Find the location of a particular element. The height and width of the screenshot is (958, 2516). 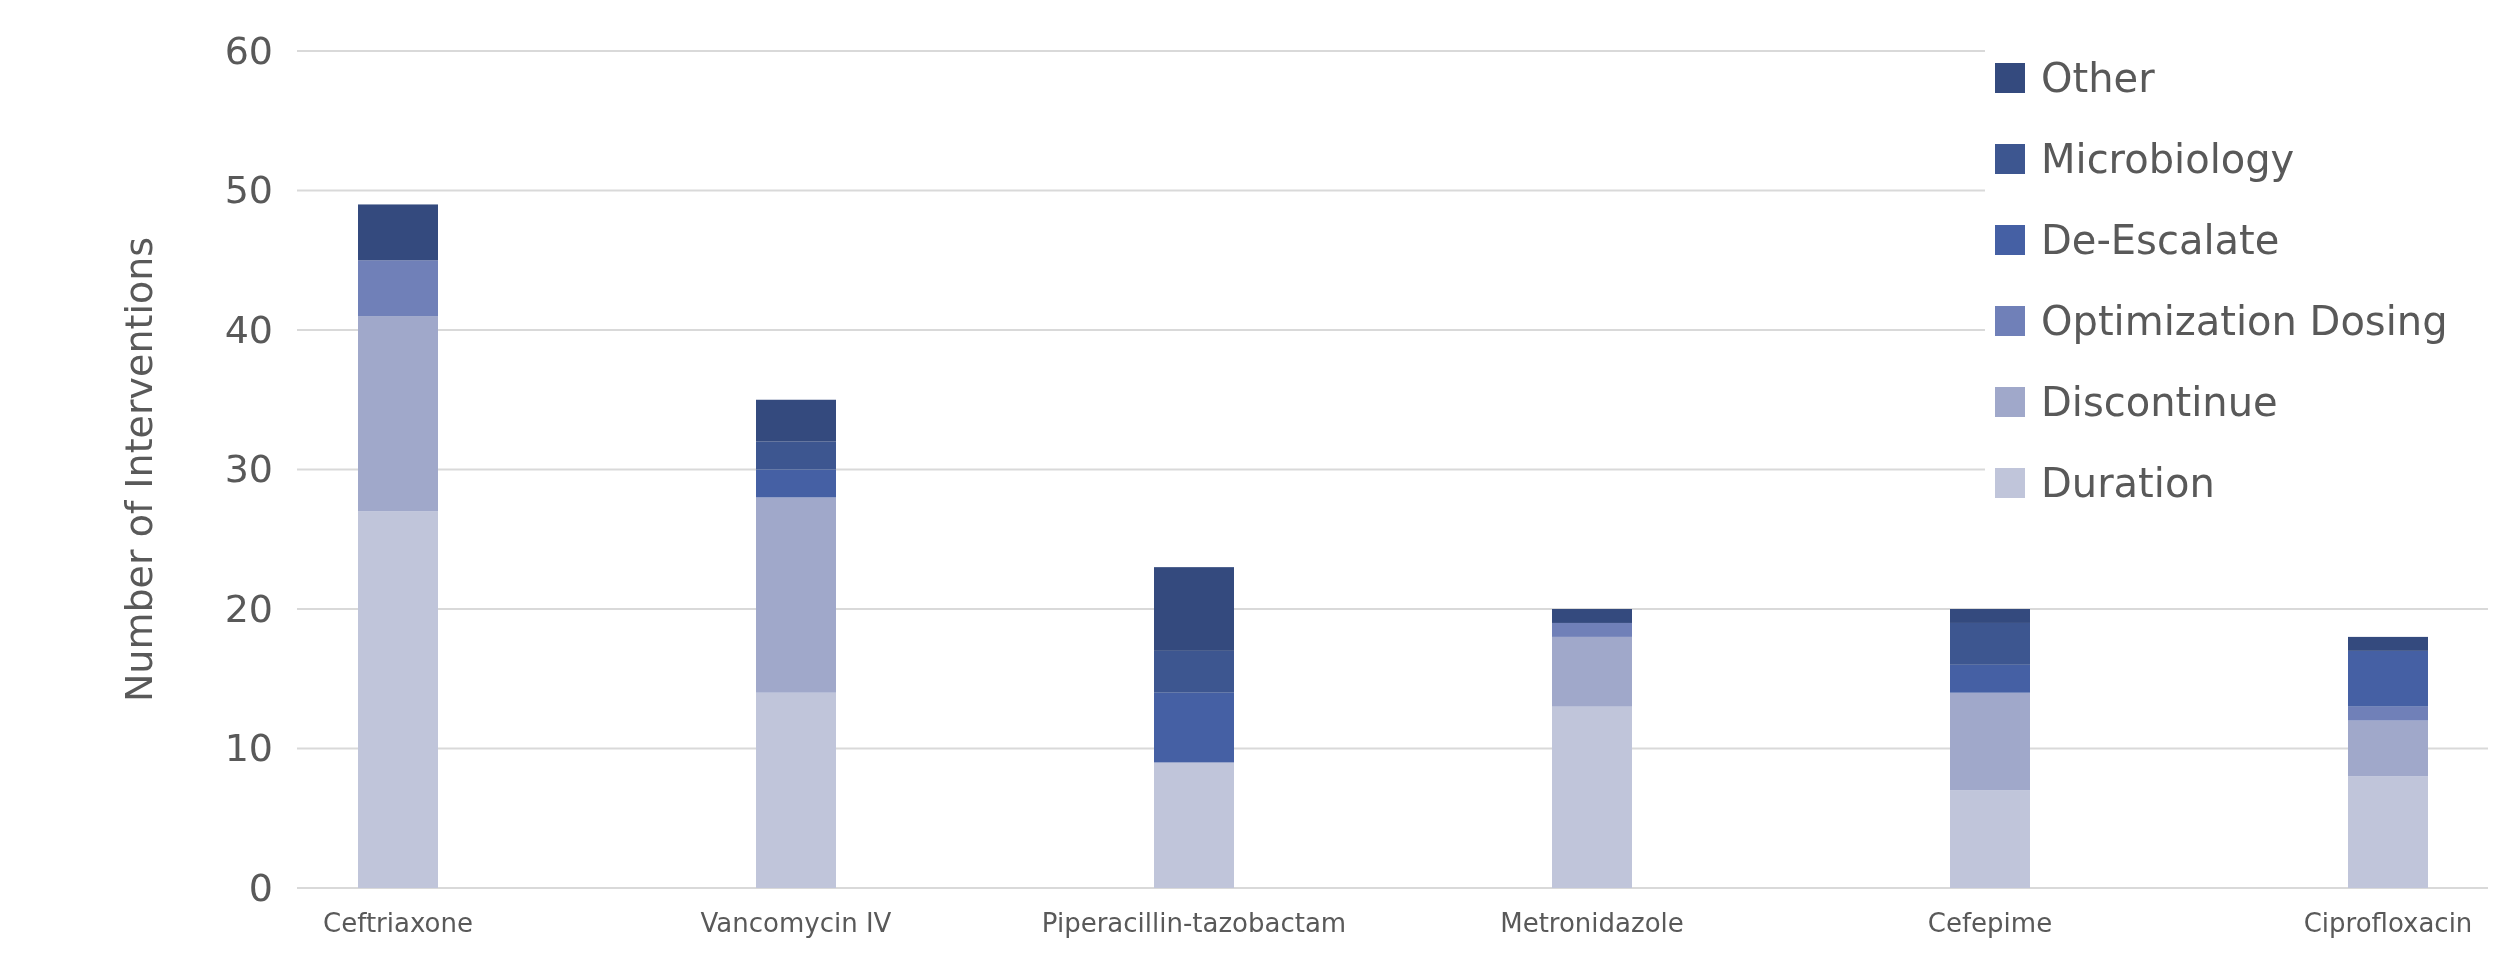

legend-label: Discontinue is located at coordinates (2159, 402).